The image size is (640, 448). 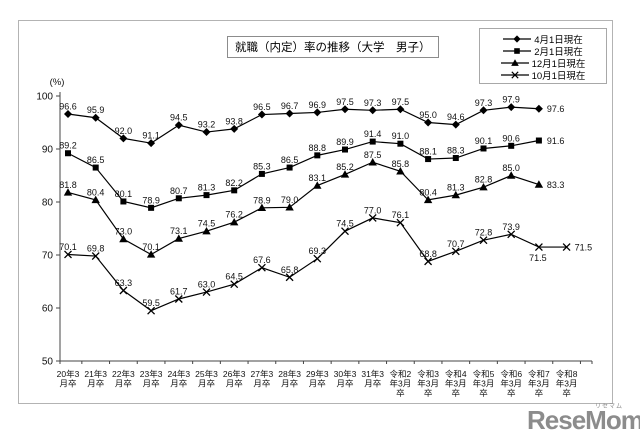 What do you see at coordinates (583, 420) in the screenshot?
I see `logo-text: ReseMom.` at bounding box center [583, 420].